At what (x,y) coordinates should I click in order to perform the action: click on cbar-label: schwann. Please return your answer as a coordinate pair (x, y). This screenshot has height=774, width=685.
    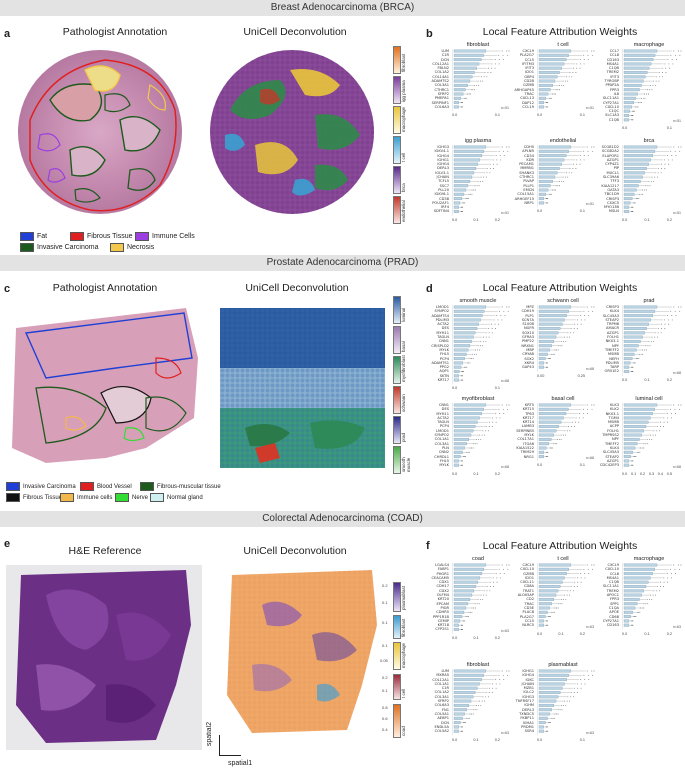
    Looking at the image, I should click on (403, 403).